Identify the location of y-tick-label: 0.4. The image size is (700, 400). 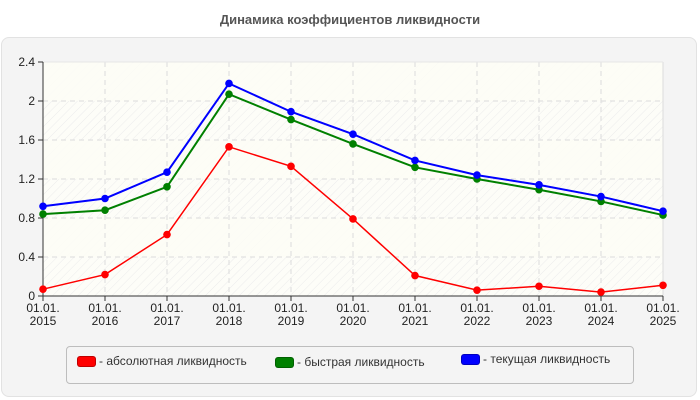
(26, 257).